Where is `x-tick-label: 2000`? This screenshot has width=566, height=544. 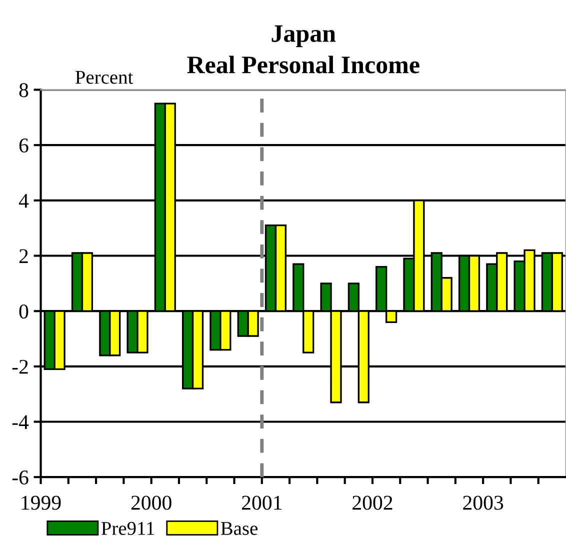 x-tick-label: 2000 is located at coordinates (151, 503).